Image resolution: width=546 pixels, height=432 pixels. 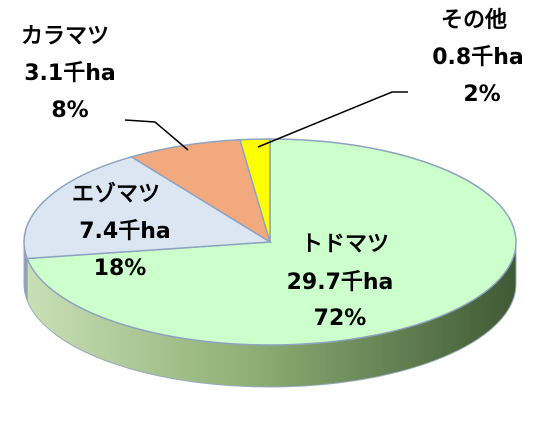 What do you see at coordinates (124, 231) in the screenshot?
I see `label-ezomatsu-value: 7.4千ha` at bounding box center [124, 231].